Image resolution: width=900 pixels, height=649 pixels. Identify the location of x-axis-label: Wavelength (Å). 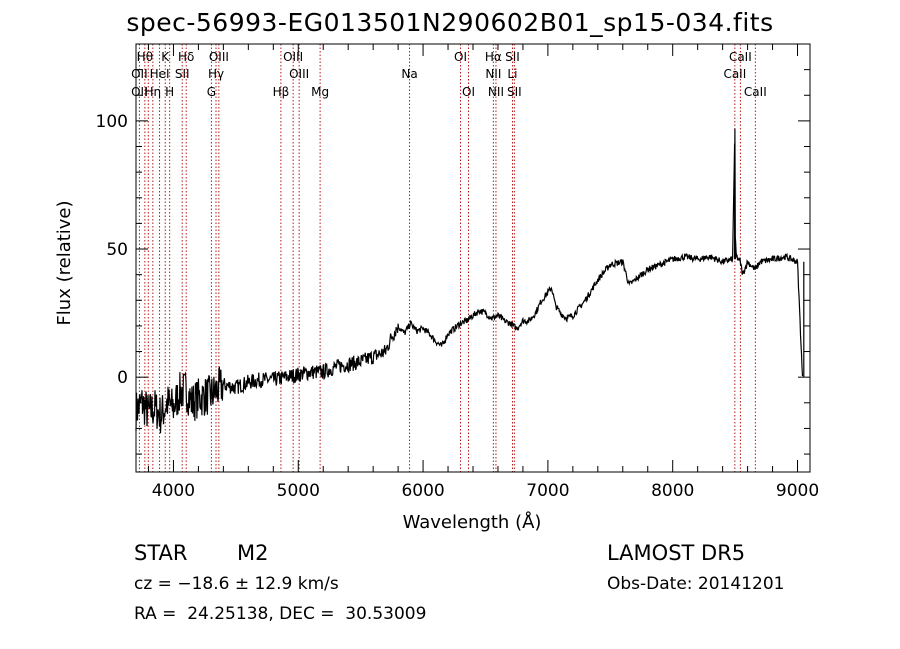
(472, 522).